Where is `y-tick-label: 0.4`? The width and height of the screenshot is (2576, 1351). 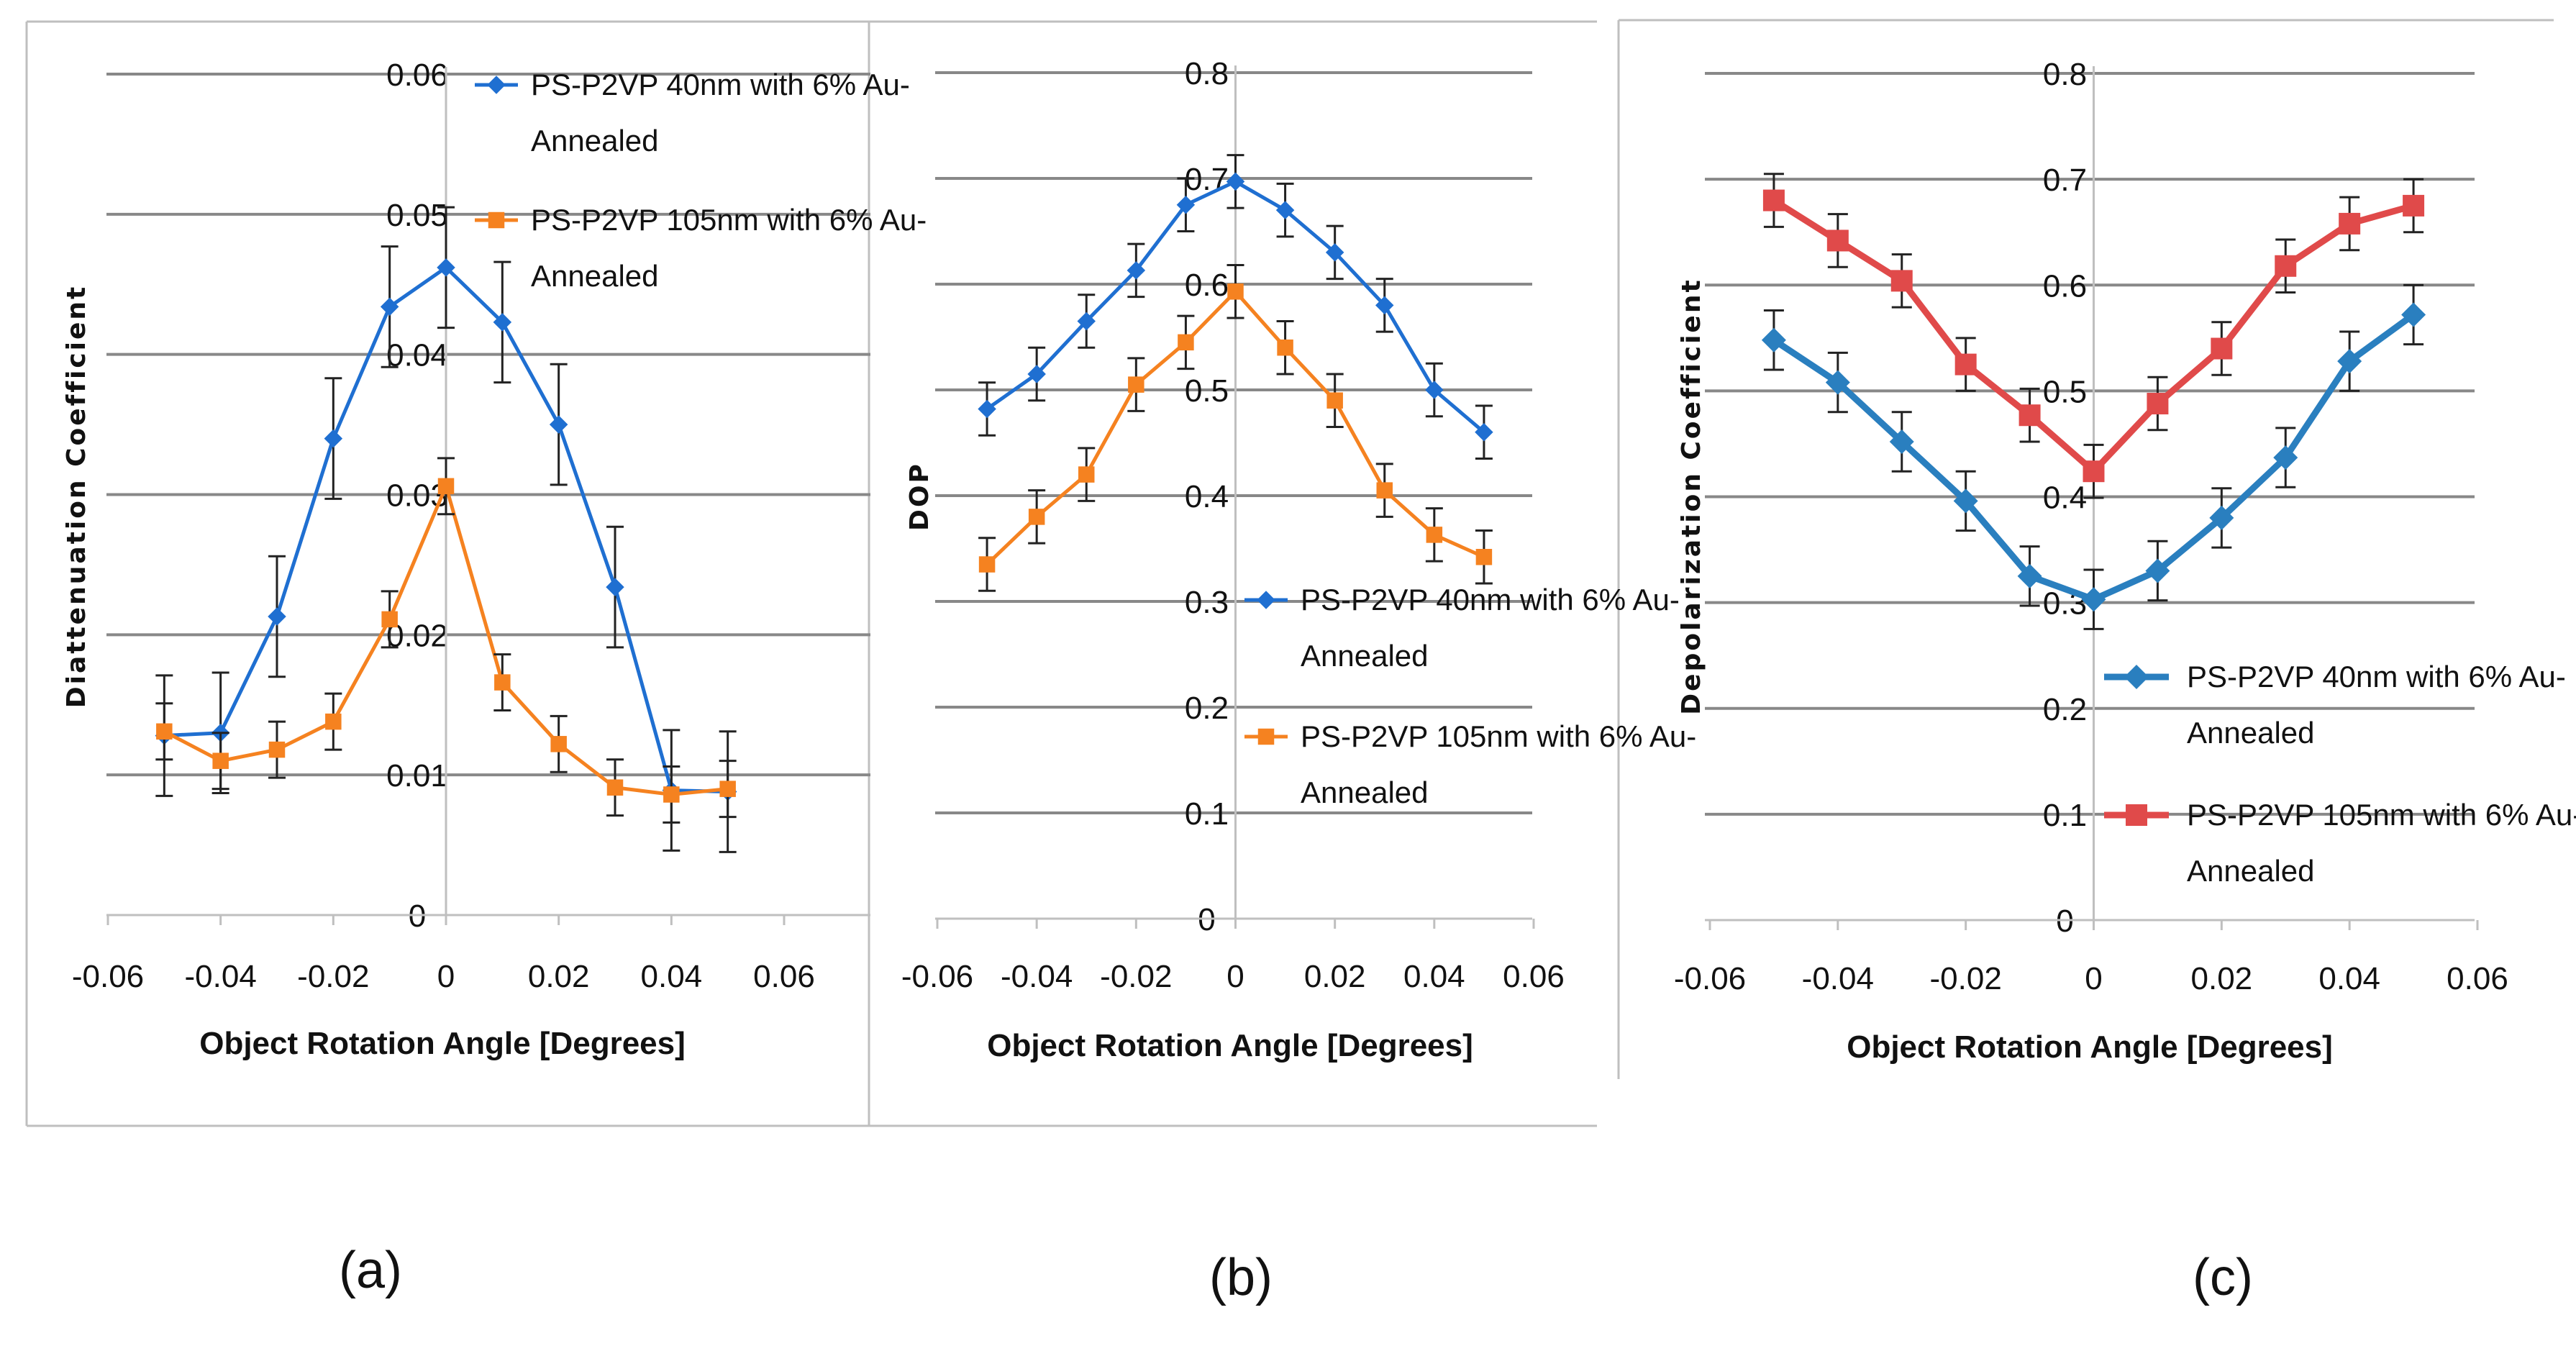
y-tick-label: 0.4 is located at coordinates (1207, 496).